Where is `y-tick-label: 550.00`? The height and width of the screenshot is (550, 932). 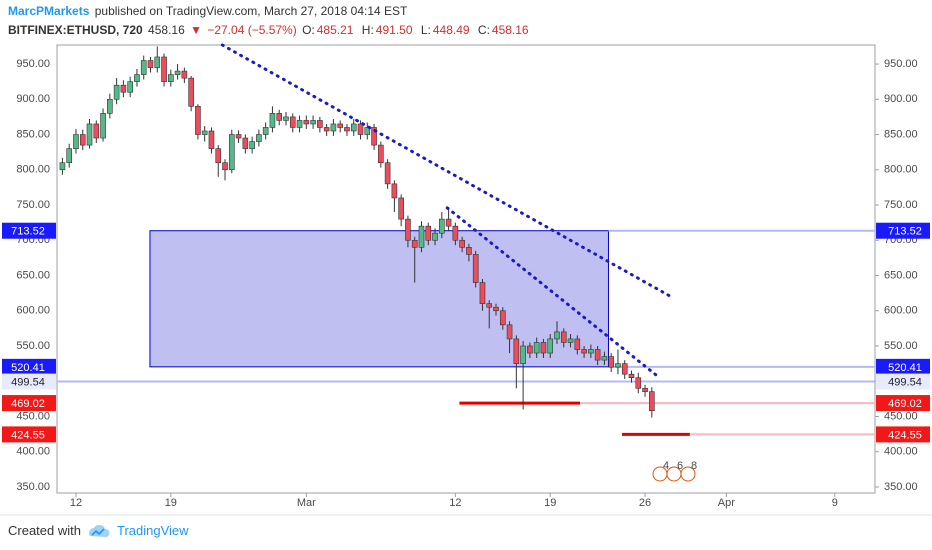 y-tick-label: 550.00 is located at coordinates (901, 346).